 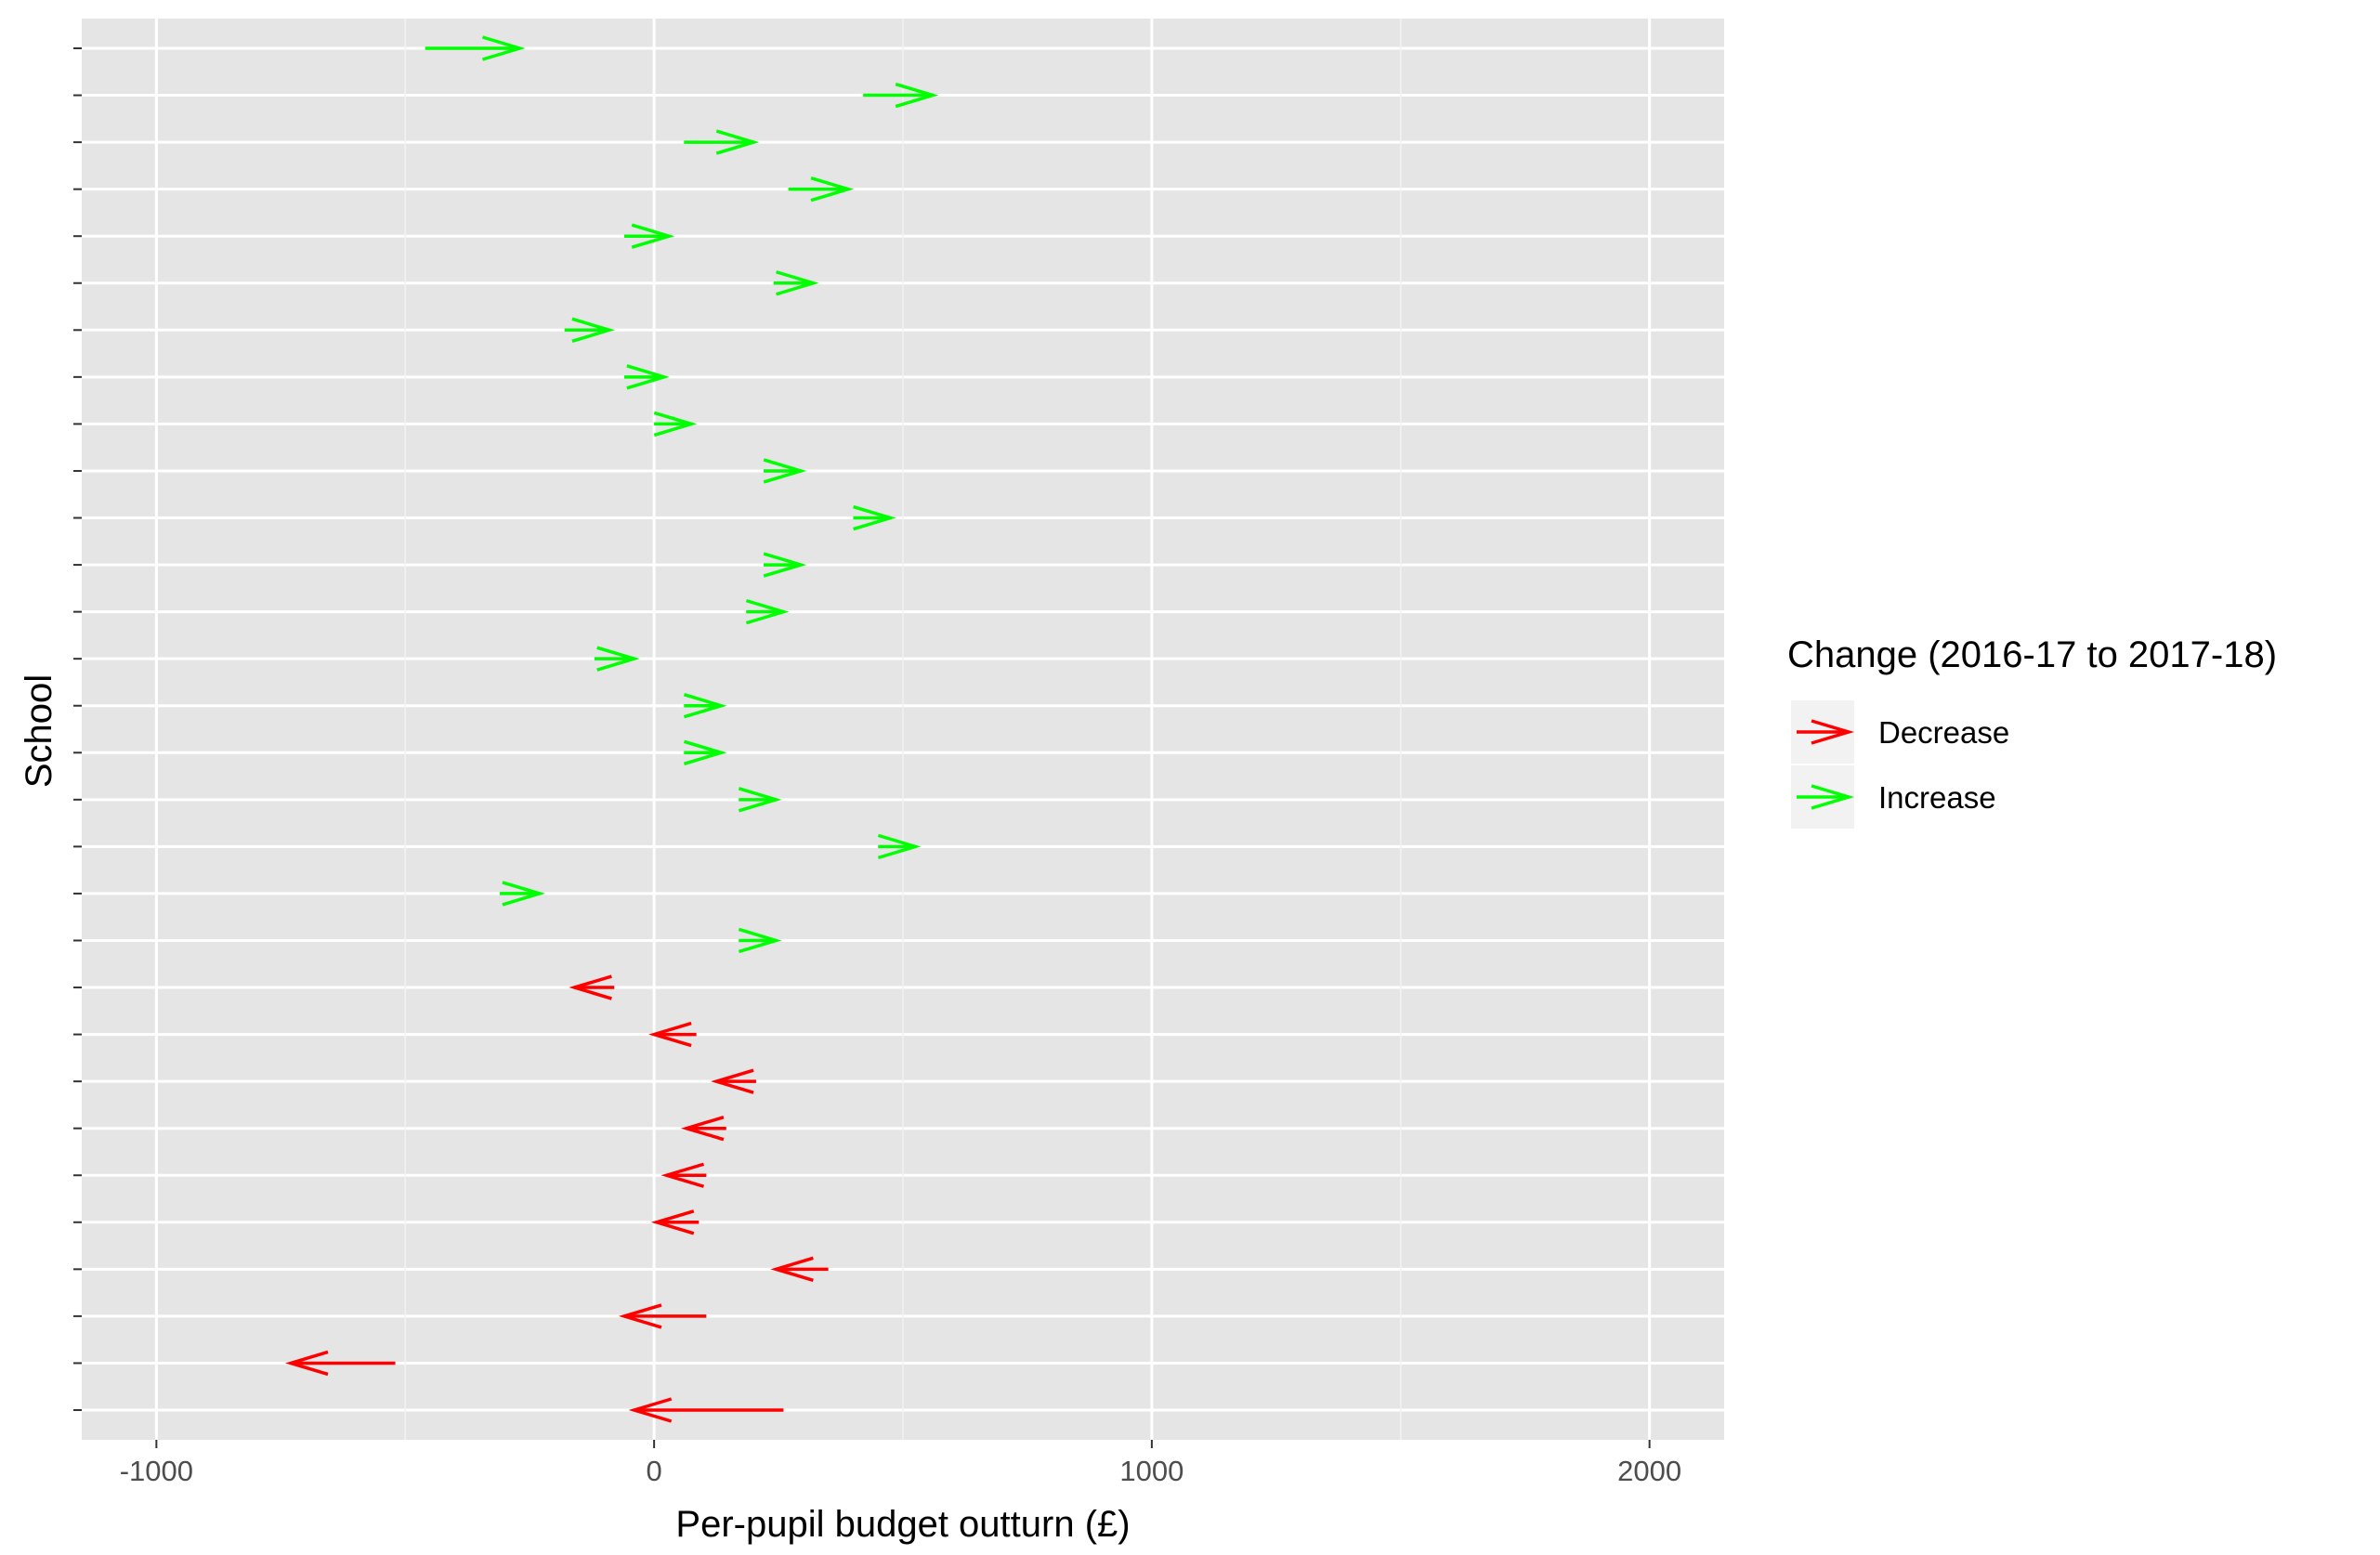 I want to click on x-tick-label: 1000, so click(x=1151, y=1471).